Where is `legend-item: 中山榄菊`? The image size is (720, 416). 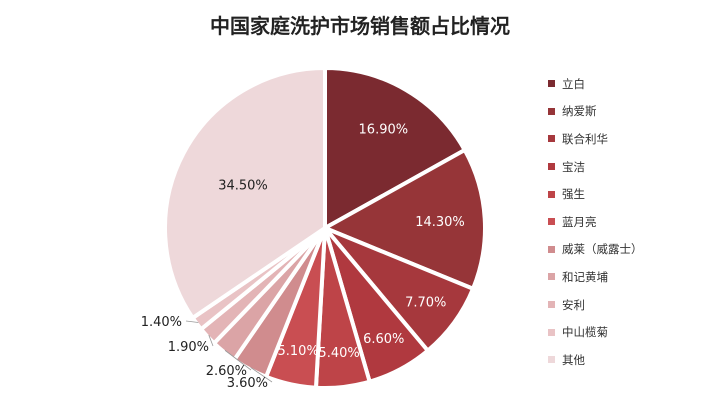
legend-item: 中山榄菊 is located at coordinates (595, 332).